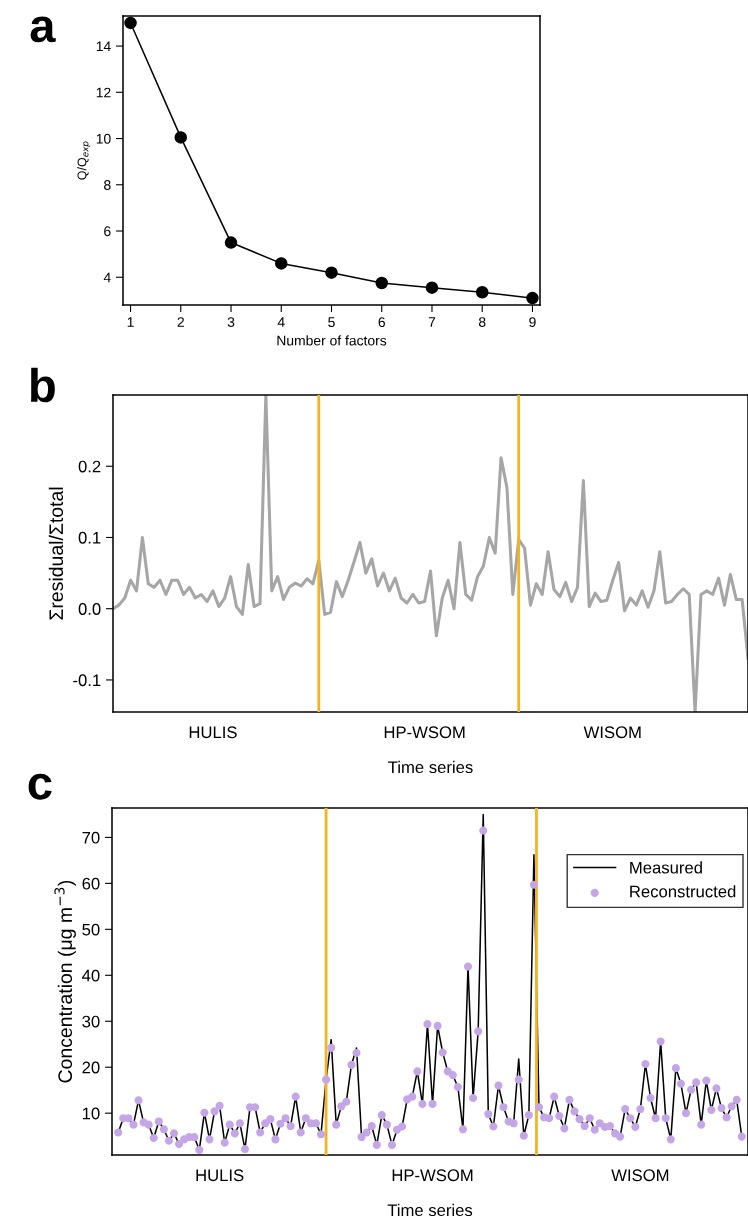  What do you see at coordinates (281, 322) in the screenshot?
I see `x-tick-label: 4` at bounding box center [281, 322].